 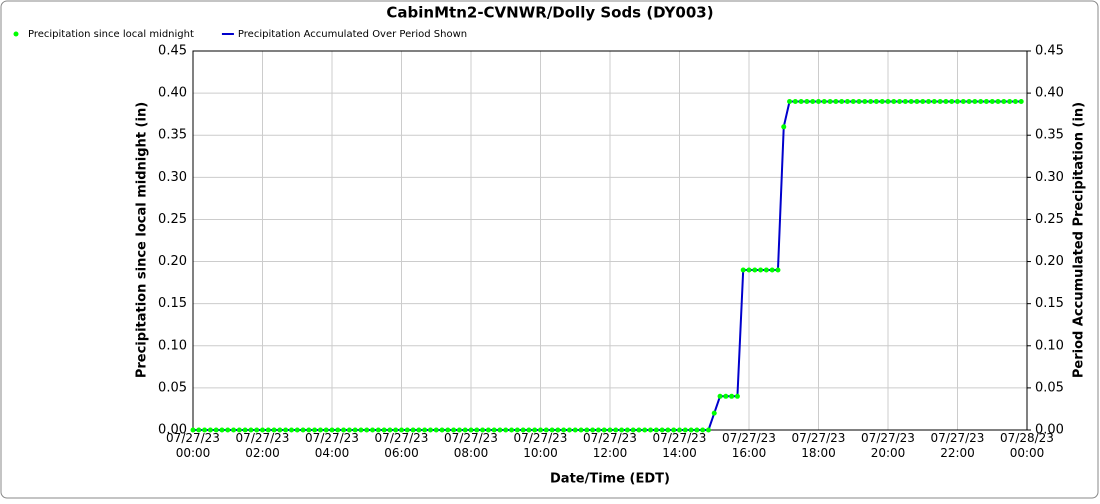 I want to click on x-tick-label: 07/27/23 14:00, so click(x=680, y=445).